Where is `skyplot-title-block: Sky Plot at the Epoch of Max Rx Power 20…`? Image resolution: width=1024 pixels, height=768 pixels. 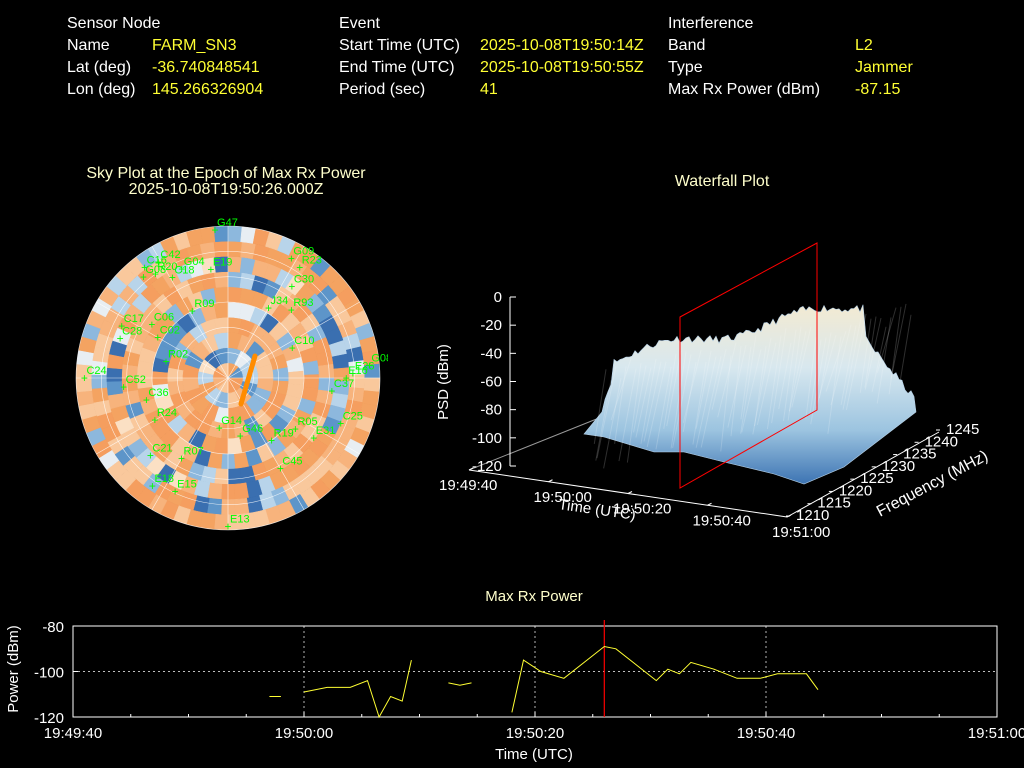 skyplot-title-block: Sky Plot at the Epoch of Max Rx Power 20… is located at coordinates (226, 182).